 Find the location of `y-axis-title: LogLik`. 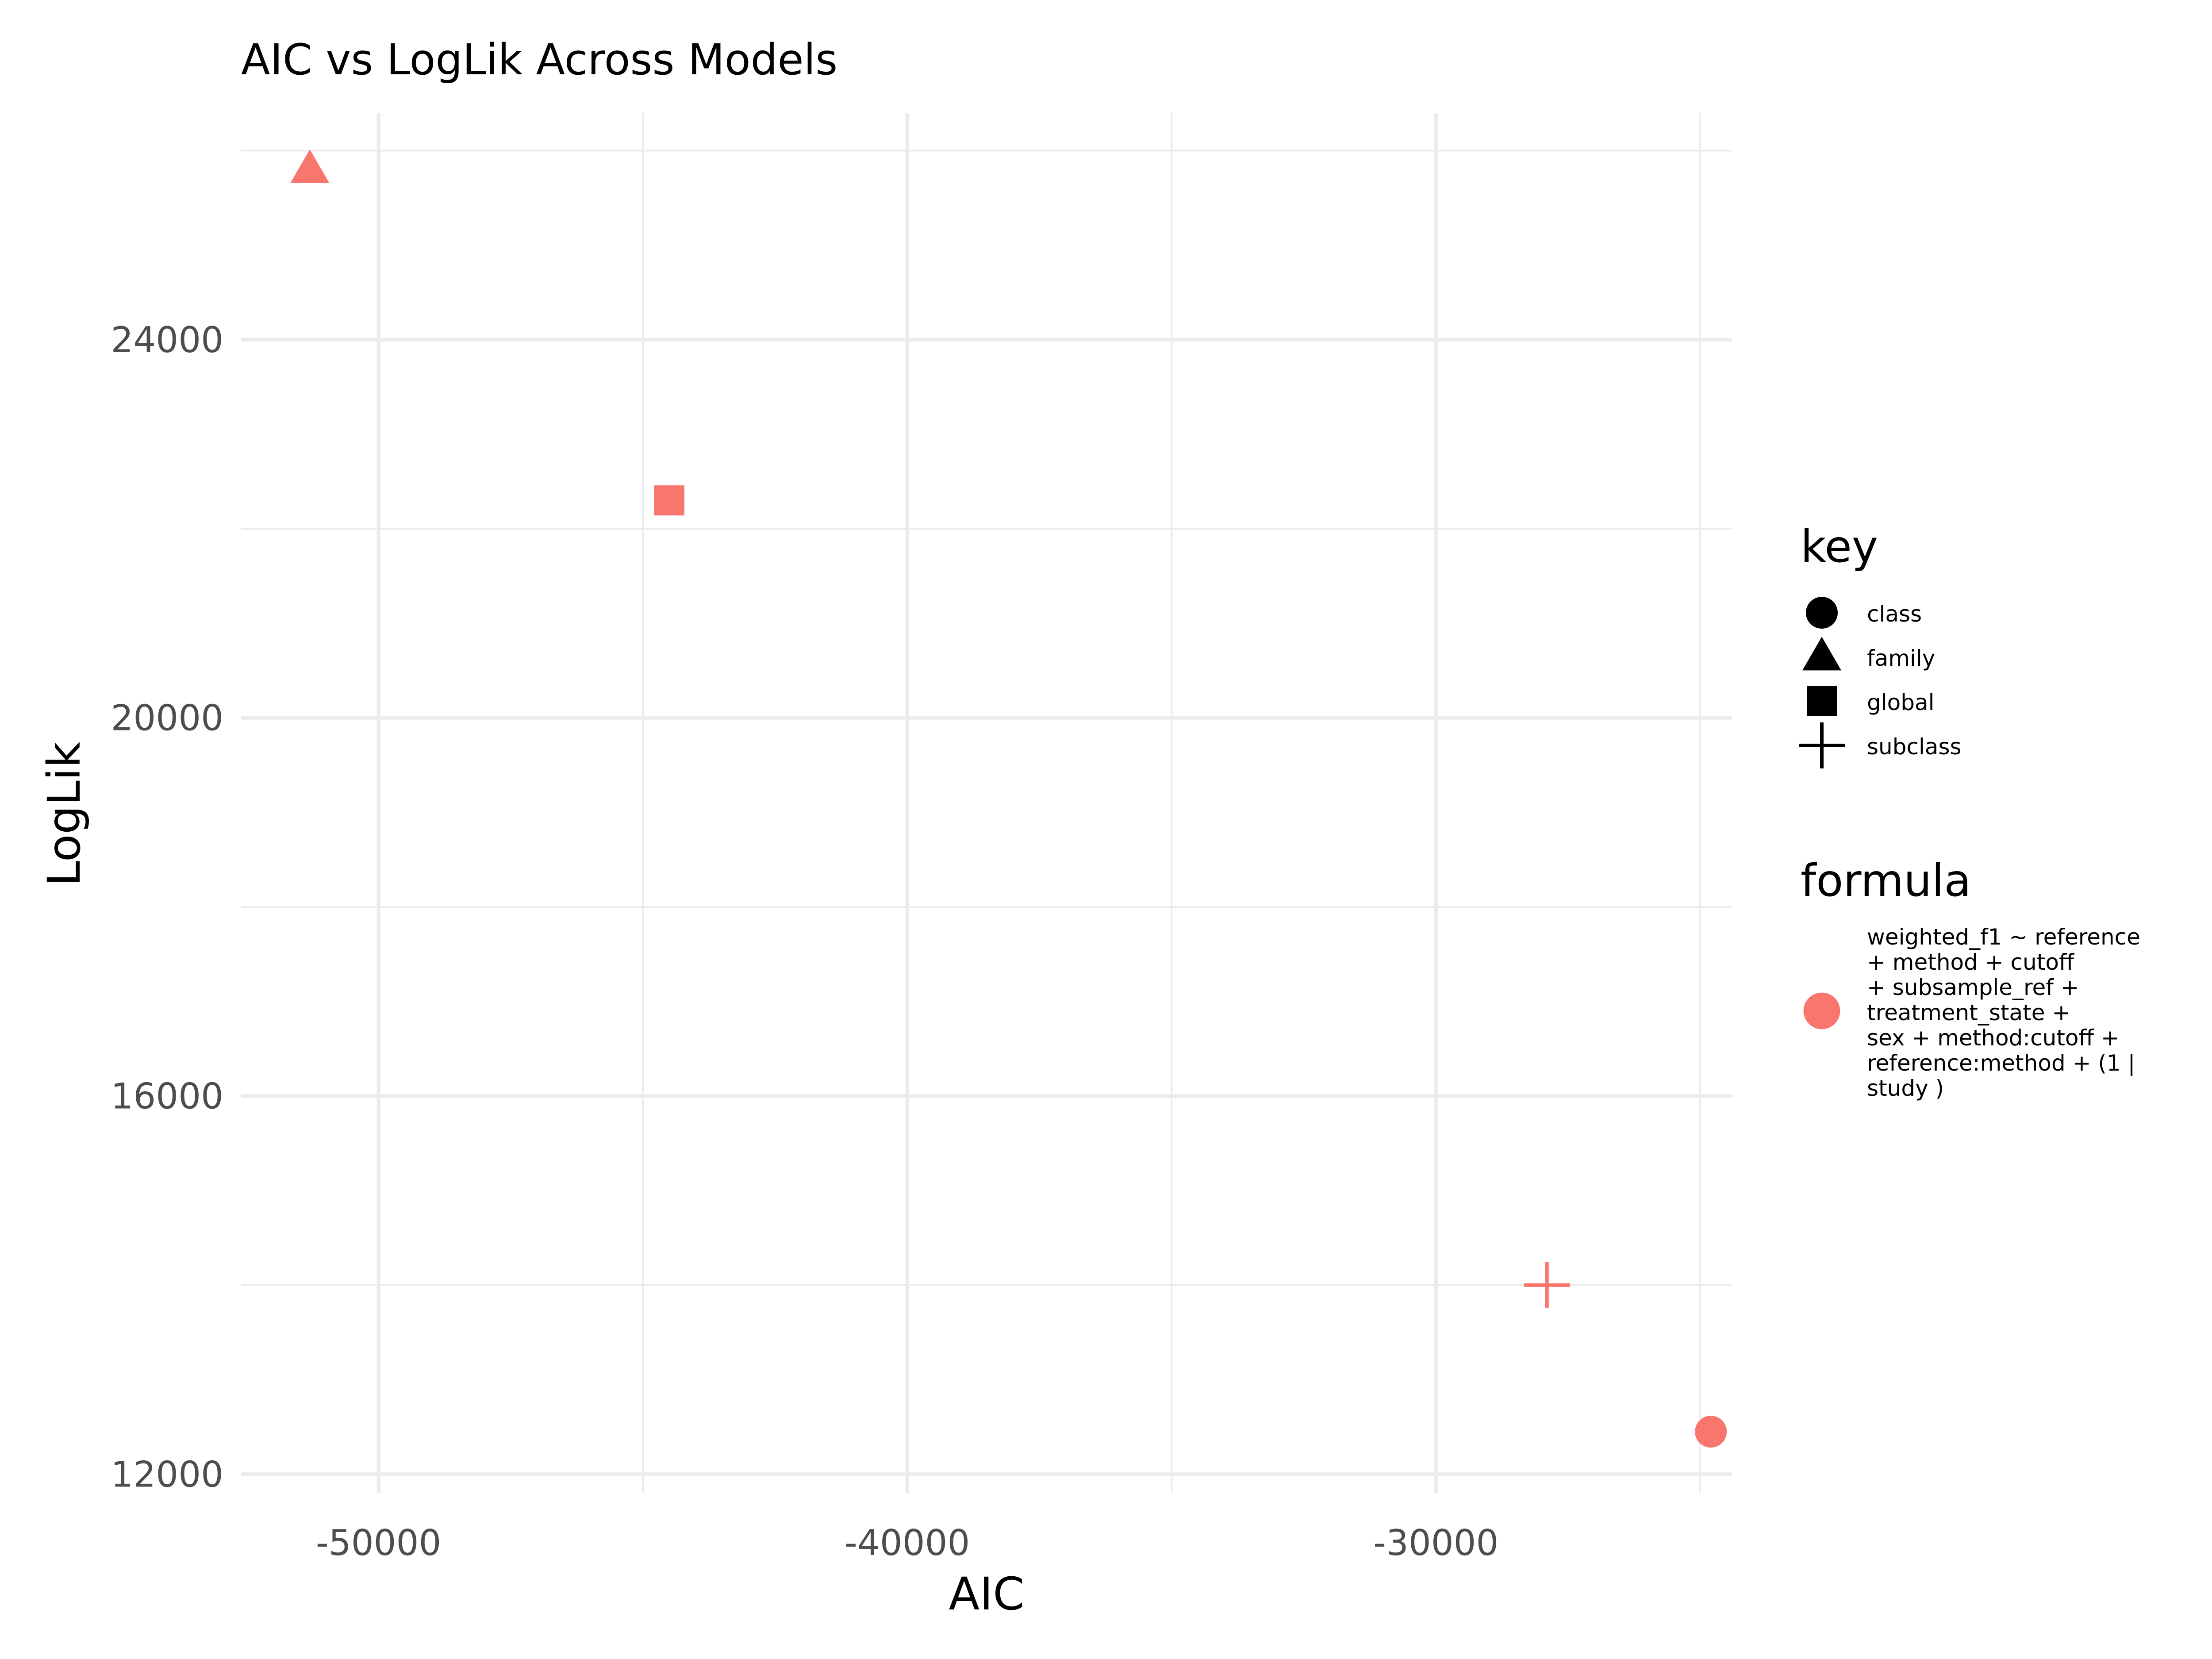

y-axis-title: LogLik is located at coordinates (64, 814).